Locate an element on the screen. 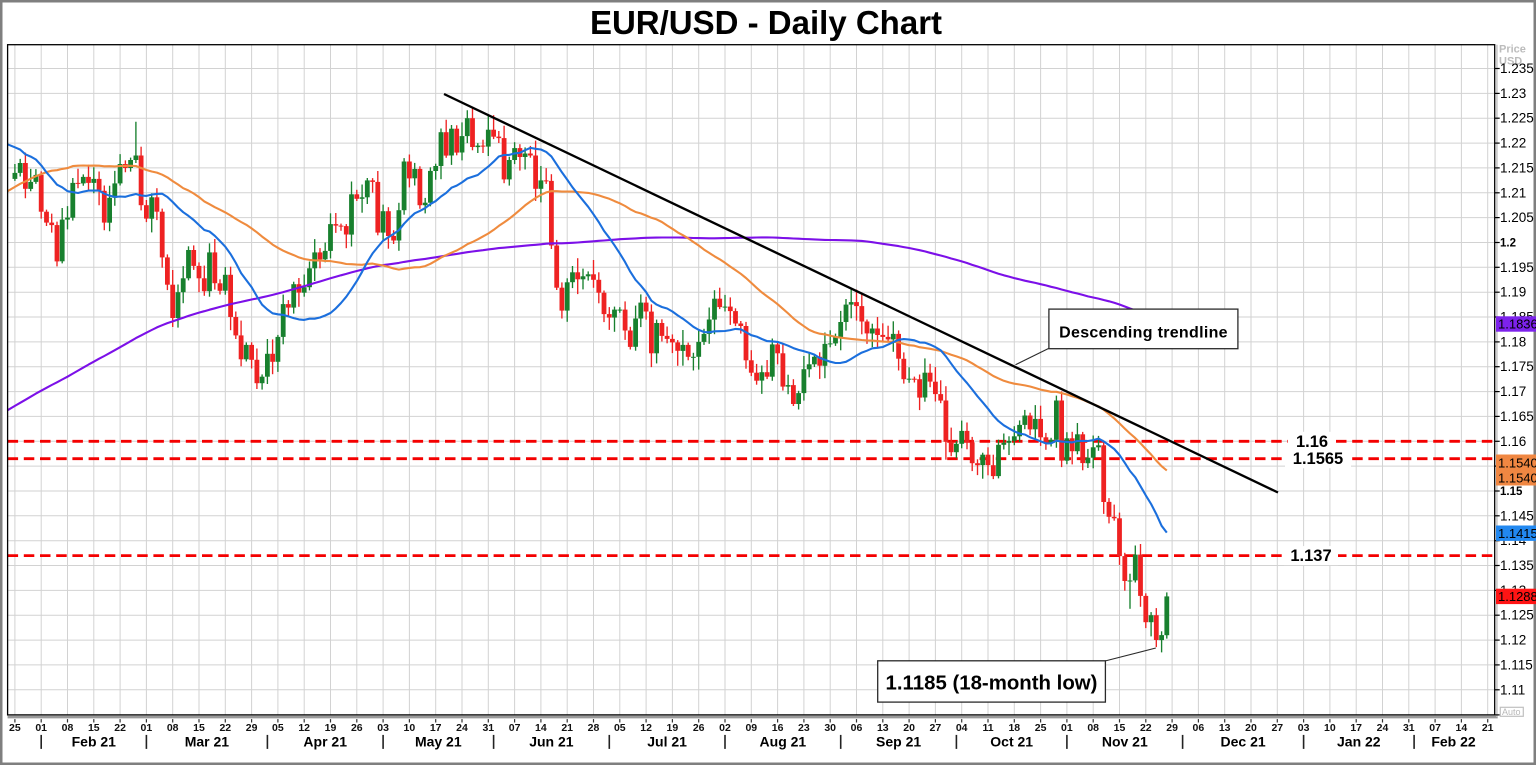 The width and height of the screenshot is (1536, 770). svg-text: Dec 21 is located at coordinates (1243, 741).